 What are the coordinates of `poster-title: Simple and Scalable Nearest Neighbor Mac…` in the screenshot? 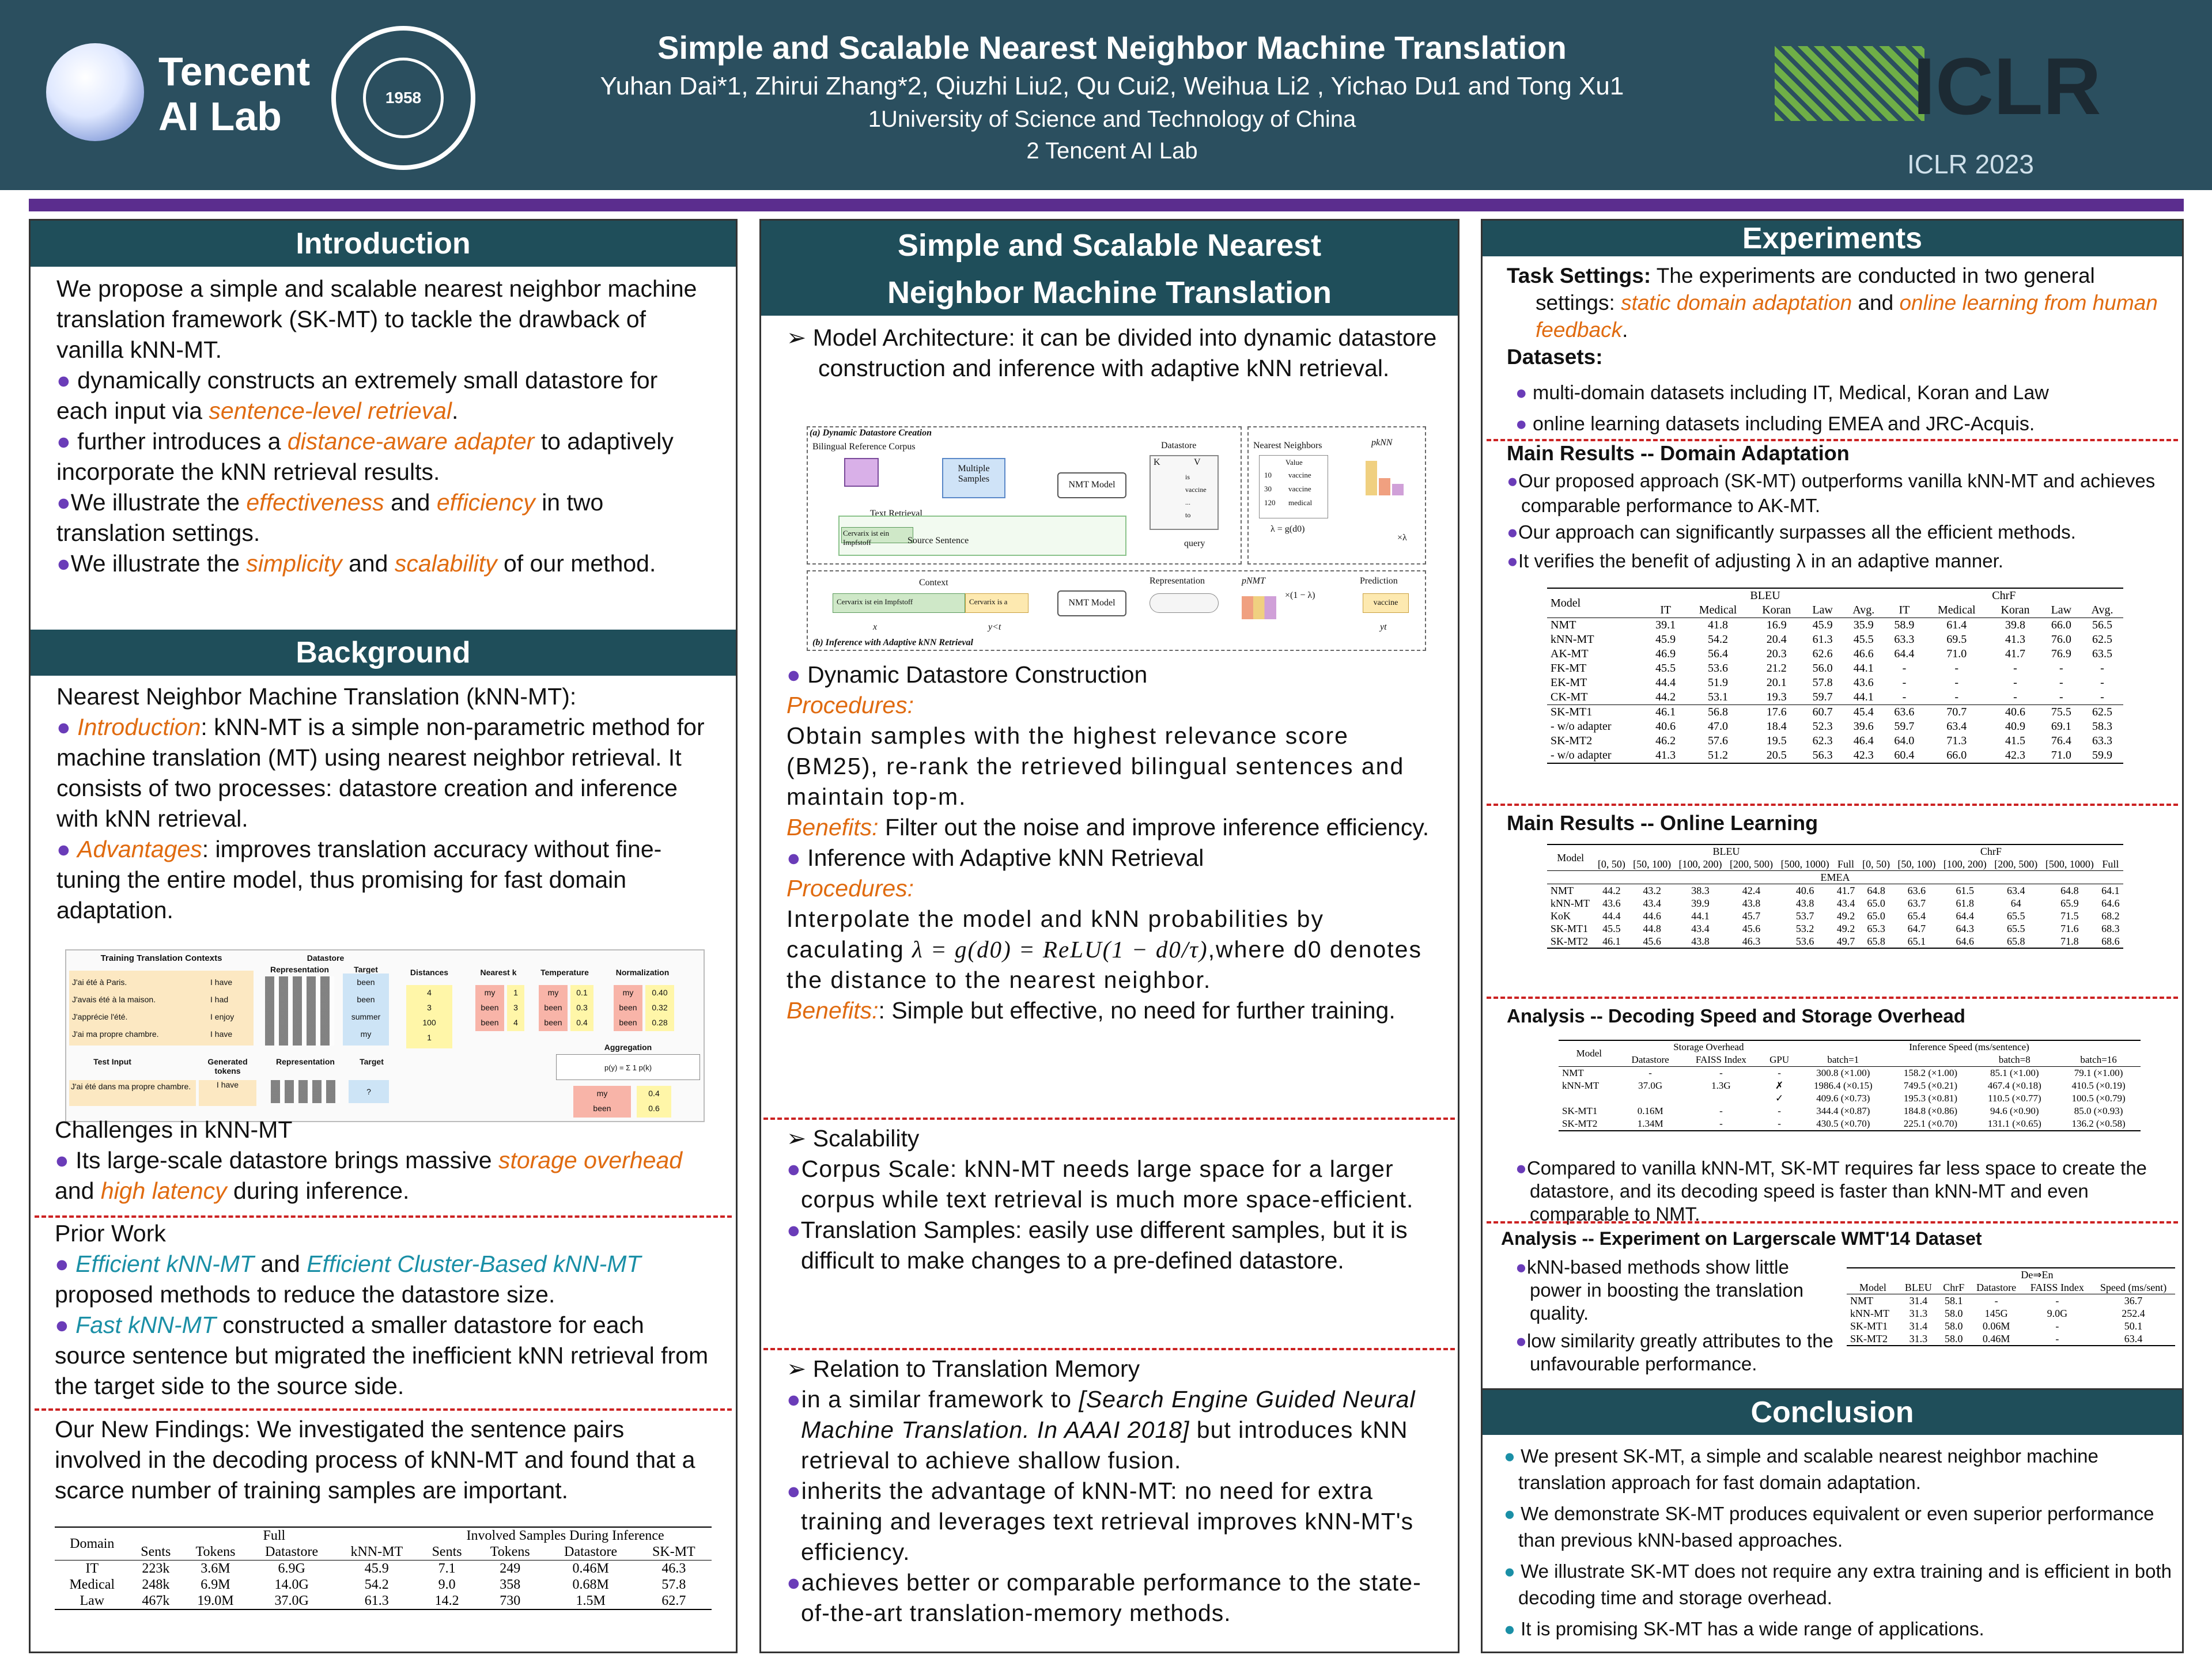 It's located at (1112, 47).